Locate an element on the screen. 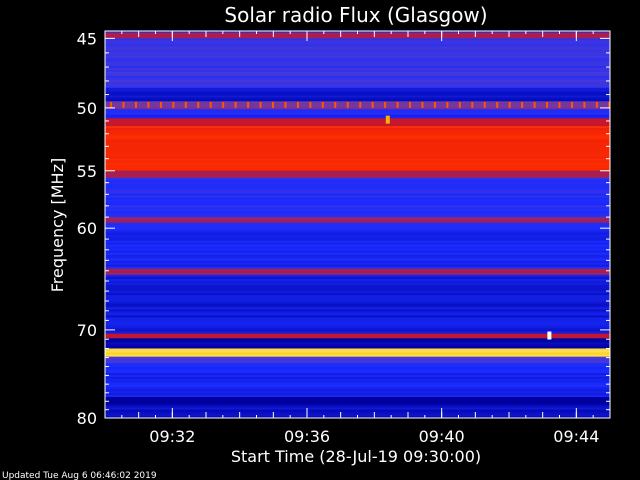  x-tick-label: 09:32 is located at coordinates (172, 436).